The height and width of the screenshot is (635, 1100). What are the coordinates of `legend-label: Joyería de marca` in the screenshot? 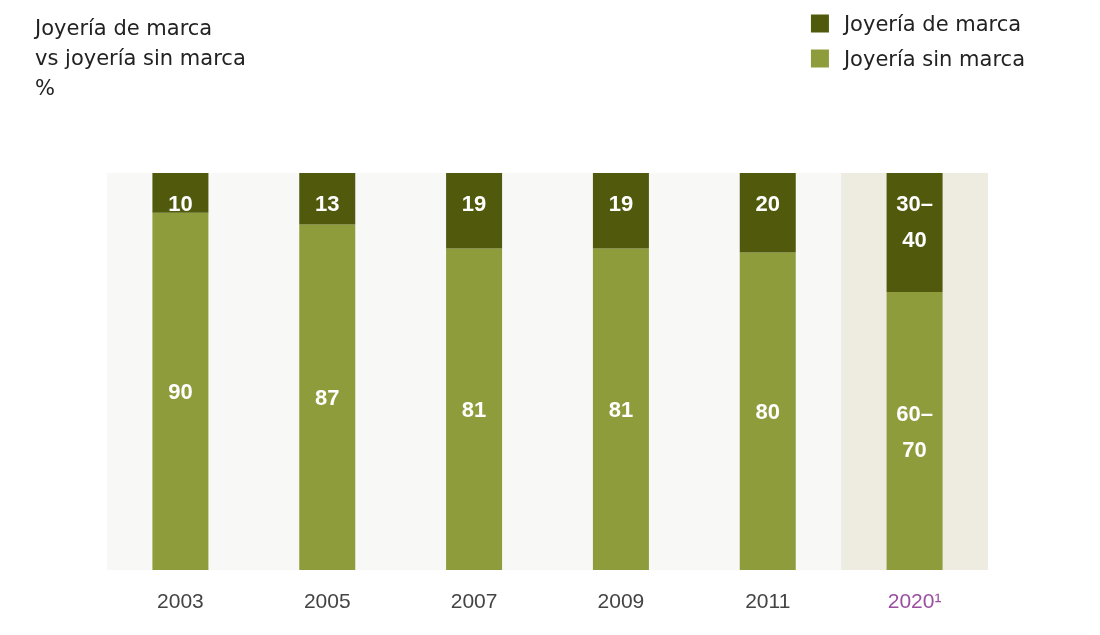 It's located at (931, 23).